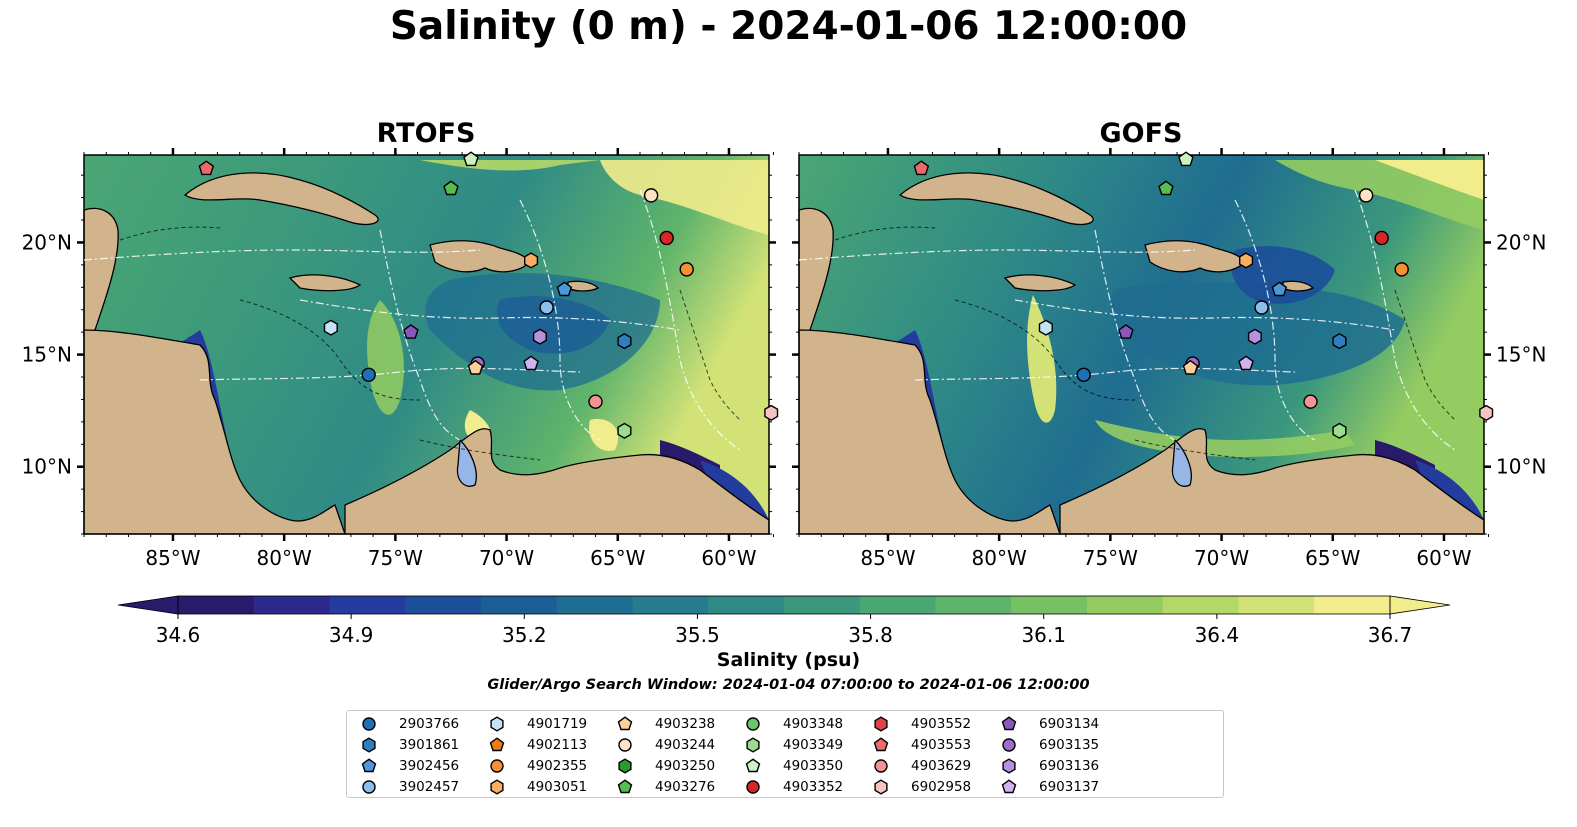 The height and width of the screenshot is (827, 1577). What do you see at coordinates (214, 432) in the screenshot?
I see `land-central-america` at bounding box center [214, 432].